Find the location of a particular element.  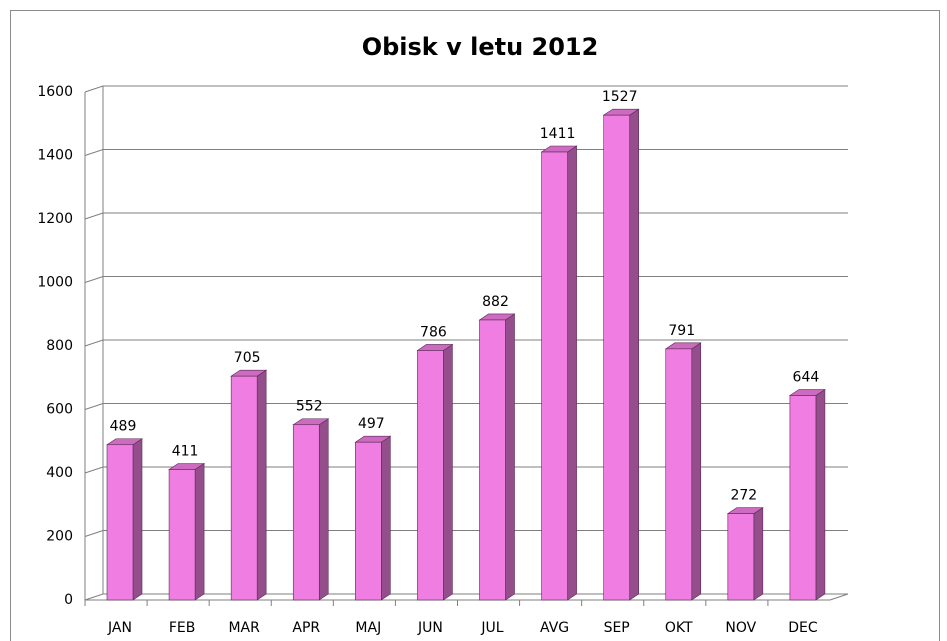

chart-title: Obisk v letu 2012 is located at coordinates (480, 47).